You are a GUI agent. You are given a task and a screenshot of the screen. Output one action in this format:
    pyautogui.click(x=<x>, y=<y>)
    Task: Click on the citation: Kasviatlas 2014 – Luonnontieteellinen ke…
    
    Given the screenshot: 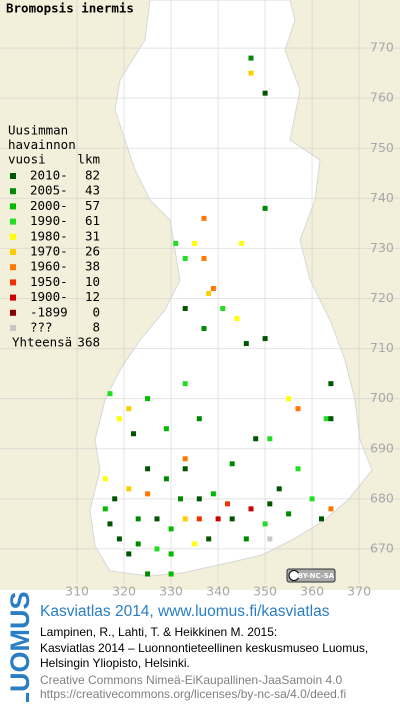 What is the action you would take?
    pyautogui.click(x=204, y=648)
    